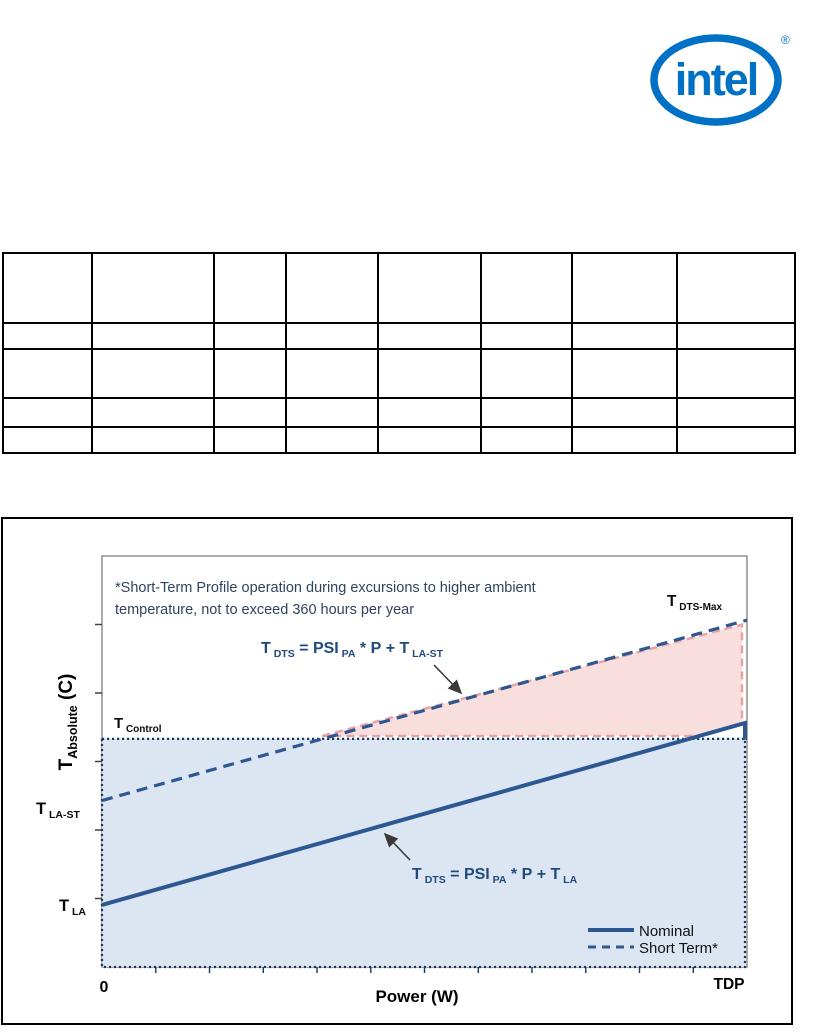  What do you see at coordinates (694, 603) in the screenshot?
I see `t-dts-max-label: T DTS-Max` at bounding box center [694, 603].